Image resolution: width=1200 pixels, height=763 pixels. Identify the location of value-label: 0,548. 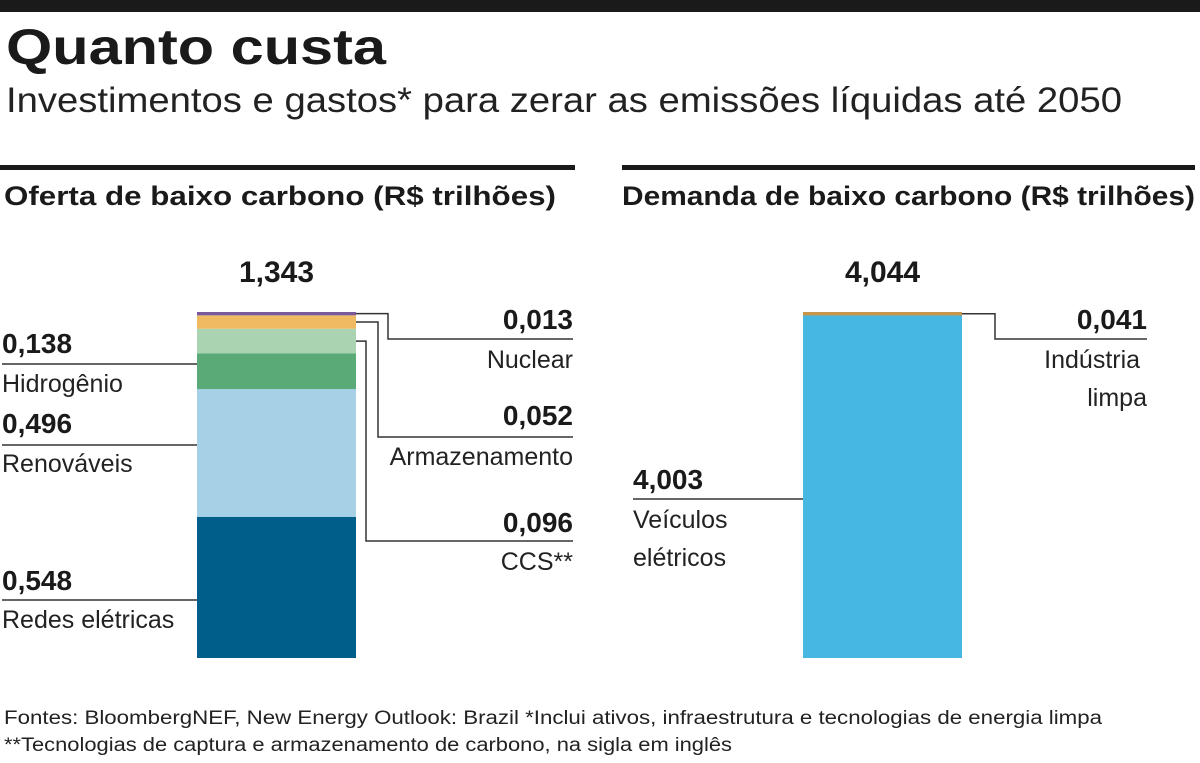
(37, 580).